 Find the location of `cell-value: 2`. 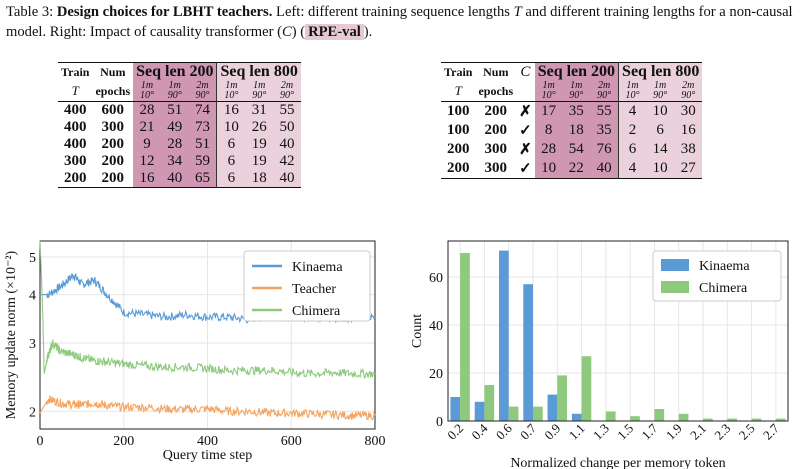

cell-value: 2 is located at coordinates (632, 130).